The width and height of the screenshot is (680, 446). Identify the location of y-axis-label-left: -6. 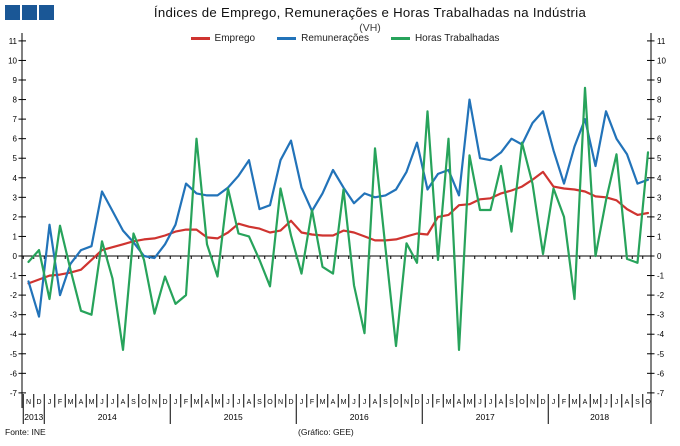
(14, 373).